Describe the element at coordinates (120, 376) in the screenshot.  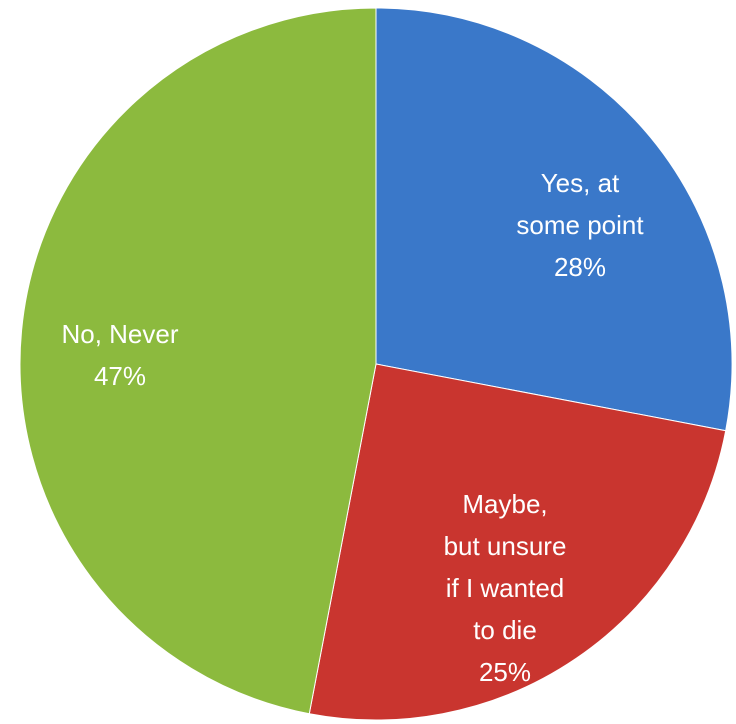
I see `value-label: 47%` at that location.